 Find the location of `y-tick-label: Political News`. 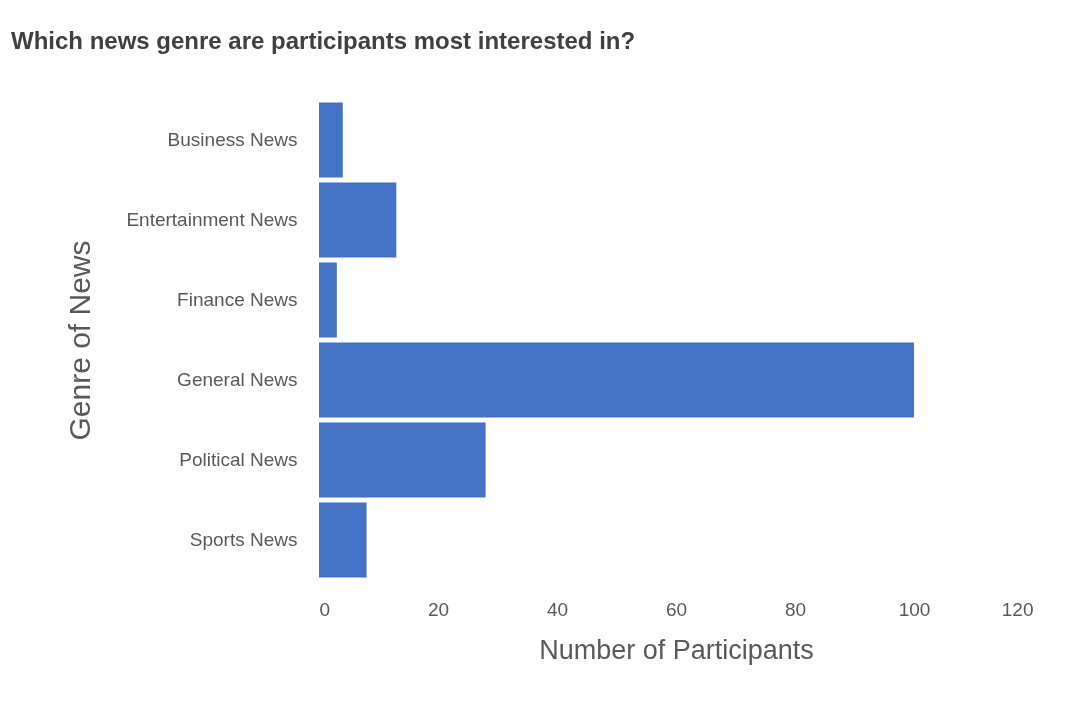

y-tick-label: Political News is located at coordinates (238, 459).